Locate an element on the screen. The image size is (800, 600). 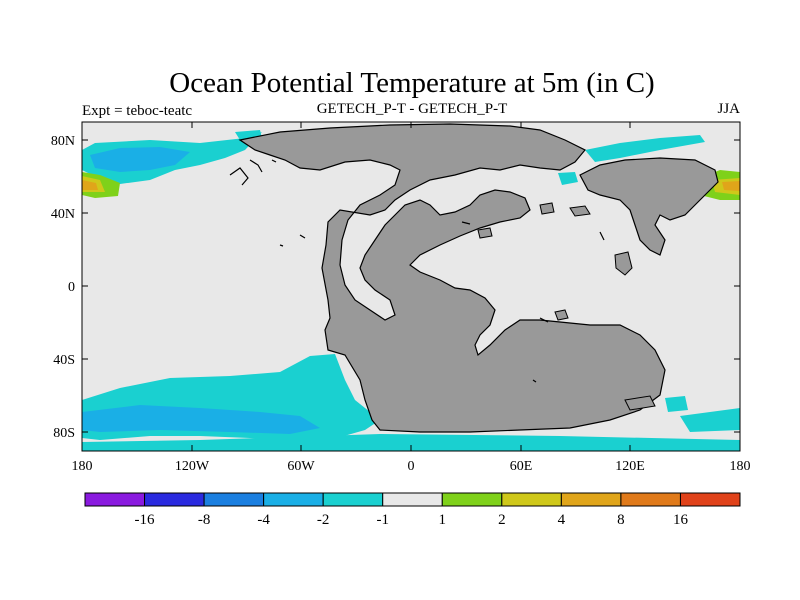
land-east-asia is located at coordinates (649, 206).